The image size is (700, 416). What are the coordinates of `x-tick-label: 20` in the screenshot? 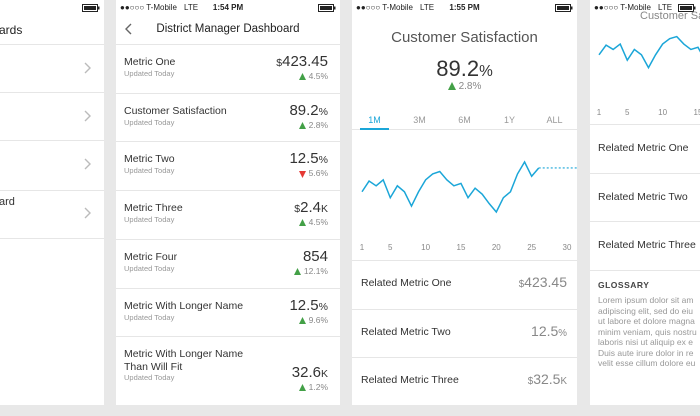 It's located at (496, 247).